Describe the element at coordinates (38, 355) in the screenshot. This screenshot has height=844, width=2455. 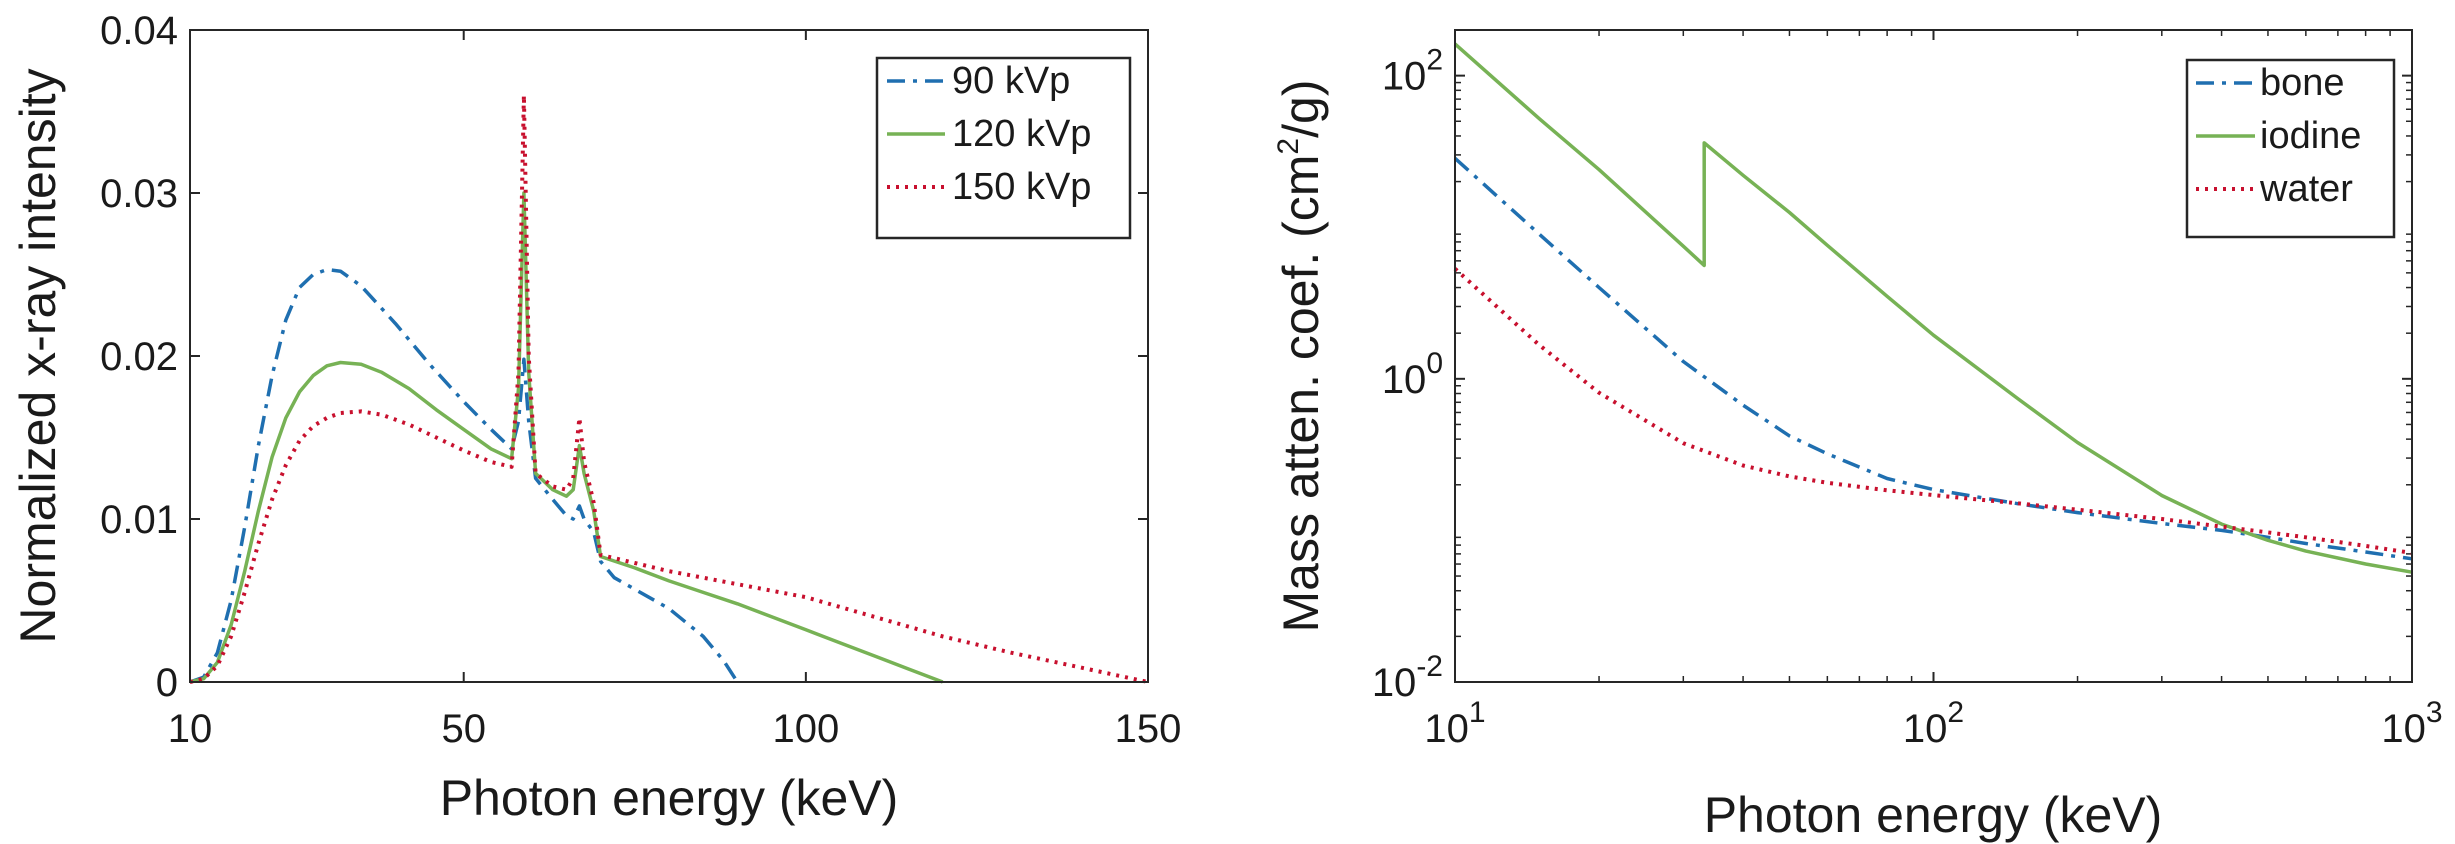
I see `intensity-chart-y-axis-label: Normalized x-ray intensity` at that location.